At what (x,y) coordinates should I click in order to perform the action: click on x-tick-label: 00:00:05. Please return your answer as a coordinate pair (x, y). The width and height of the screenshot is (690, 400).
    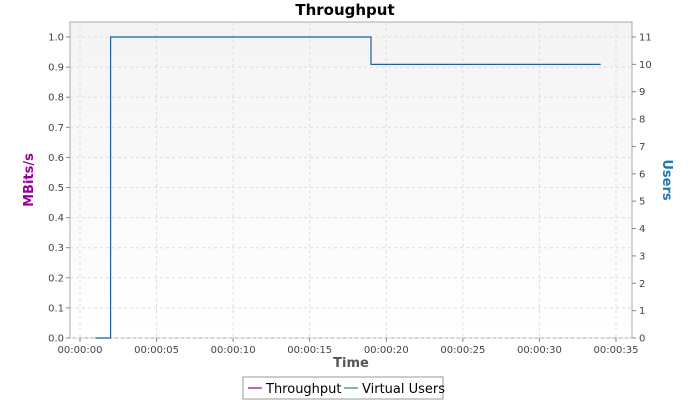
    Looking at the image, I should click on (156, 350).